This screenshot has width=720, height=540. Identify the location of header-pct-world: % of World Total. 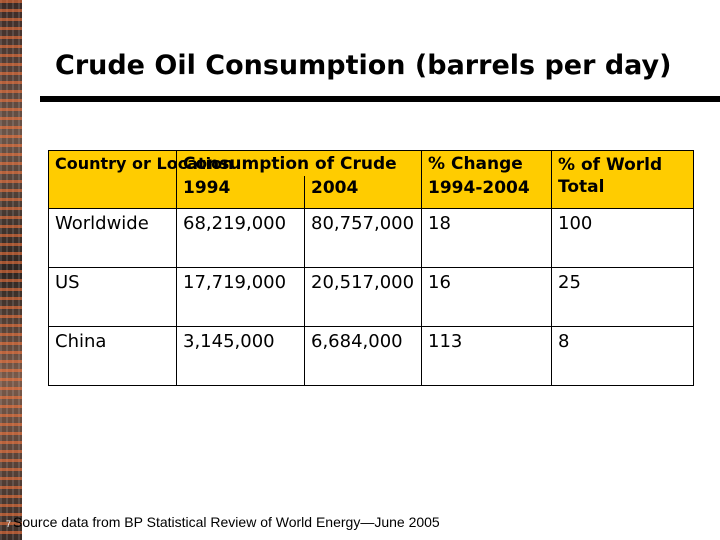
(623, 179).